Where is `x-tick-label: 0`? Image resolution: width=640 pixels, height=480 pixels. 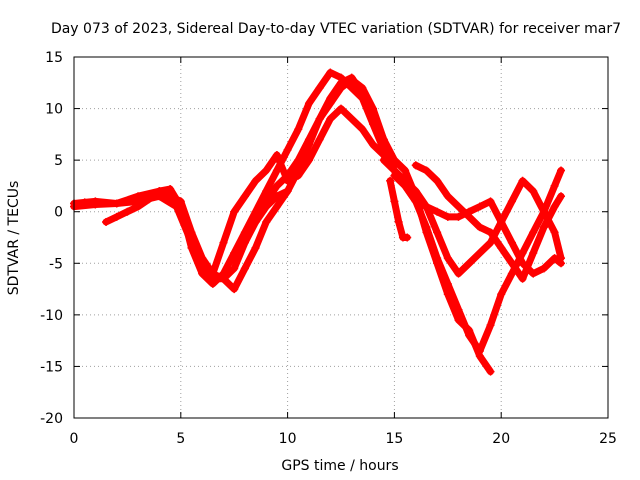 x-tick-label: 0 is located at coordinates (74, 439).